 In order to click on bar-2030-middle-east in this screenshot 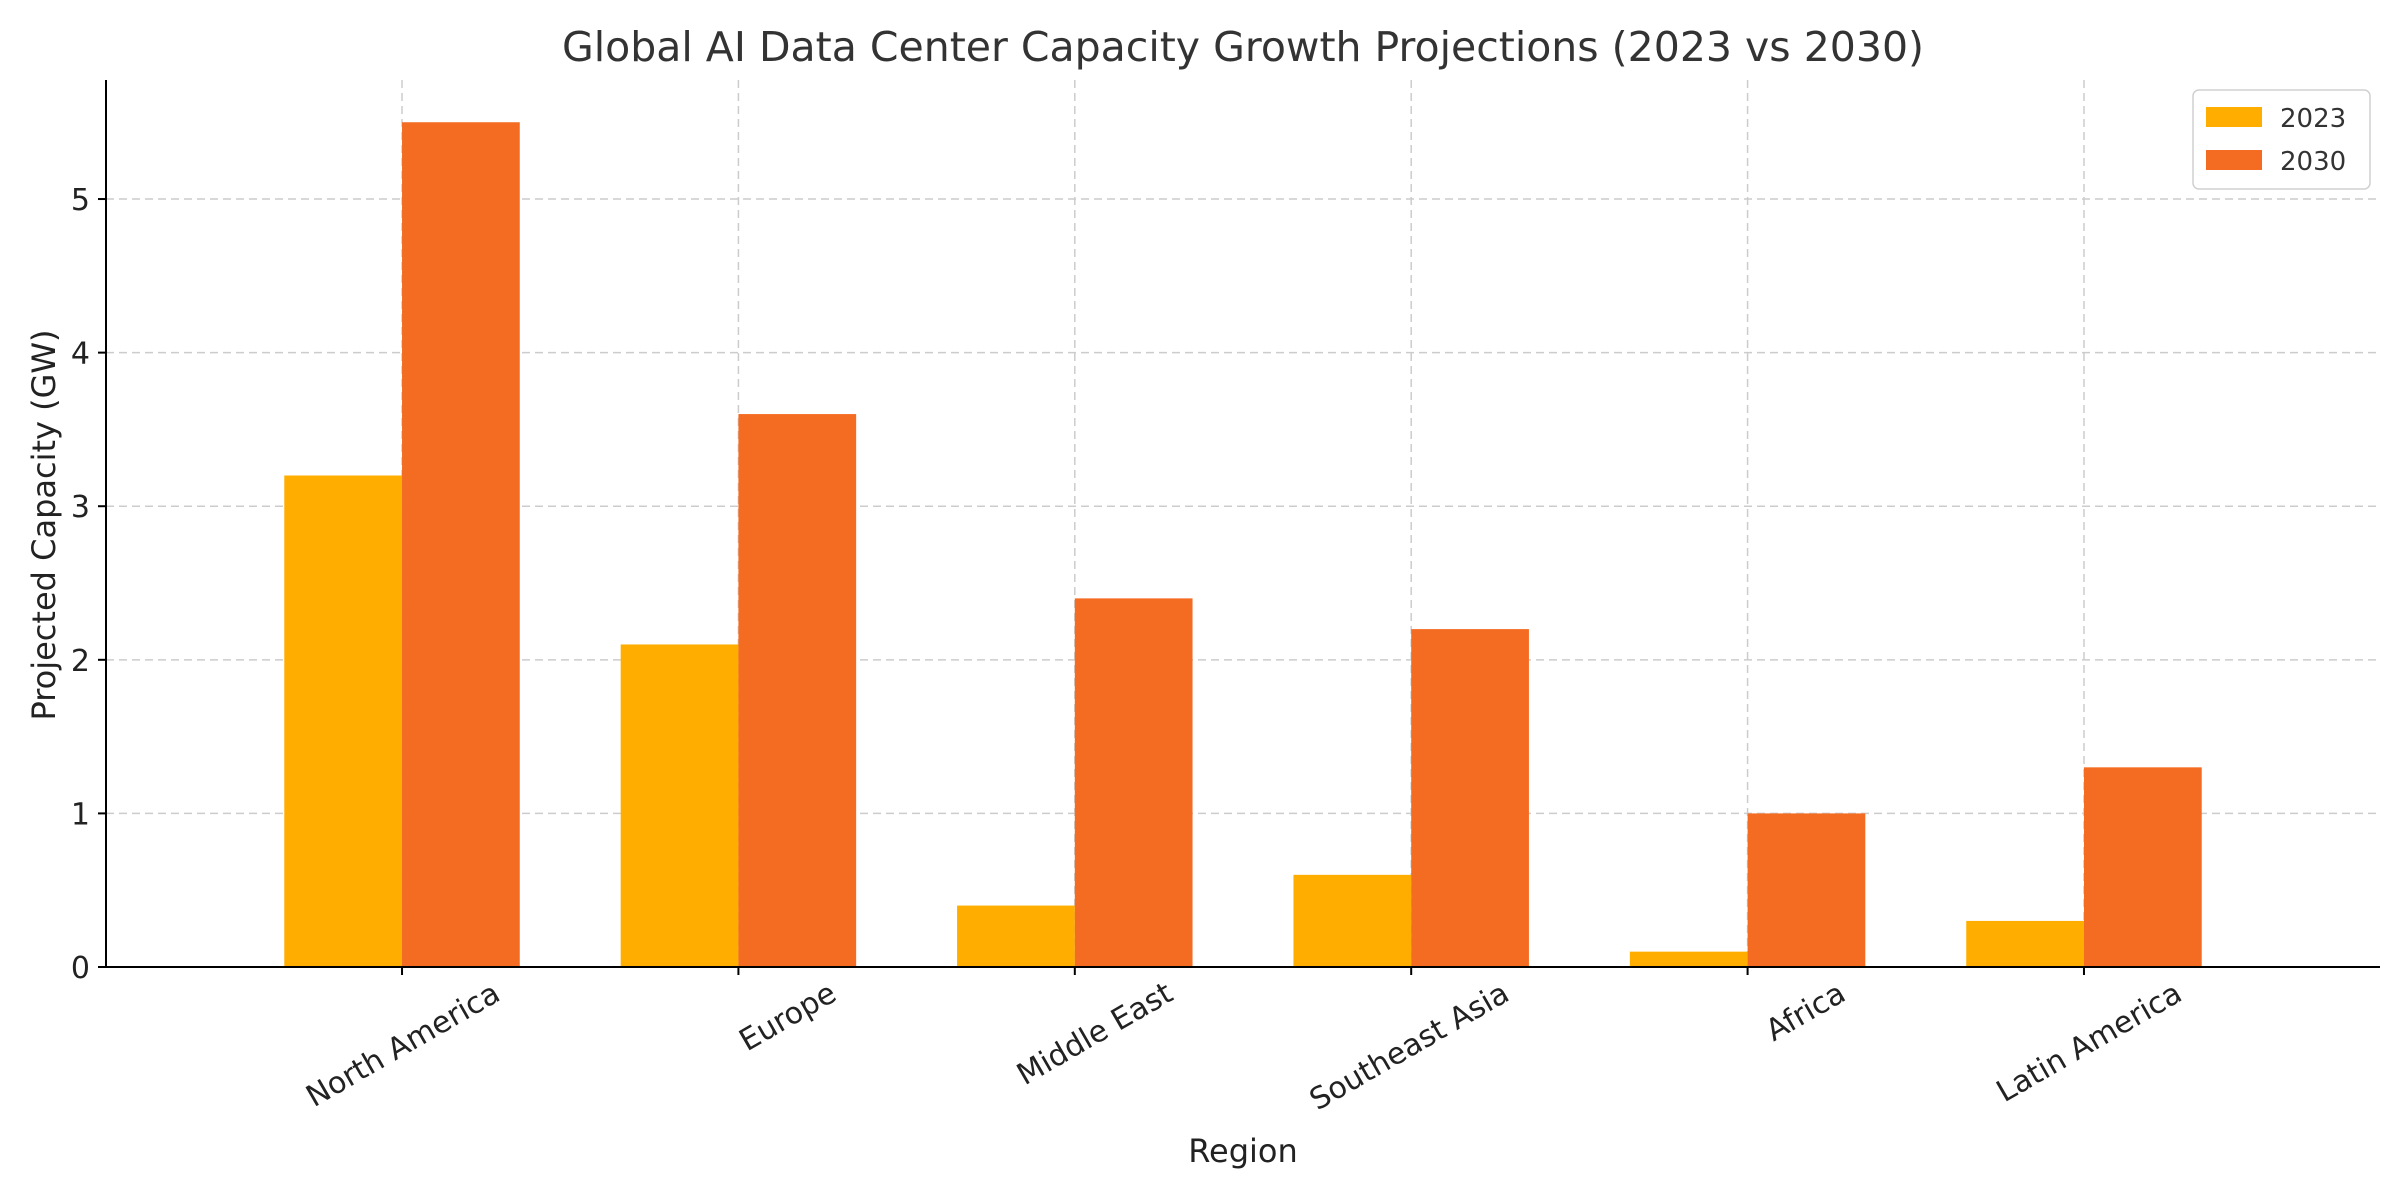, I will do `click(1133, 782)`.